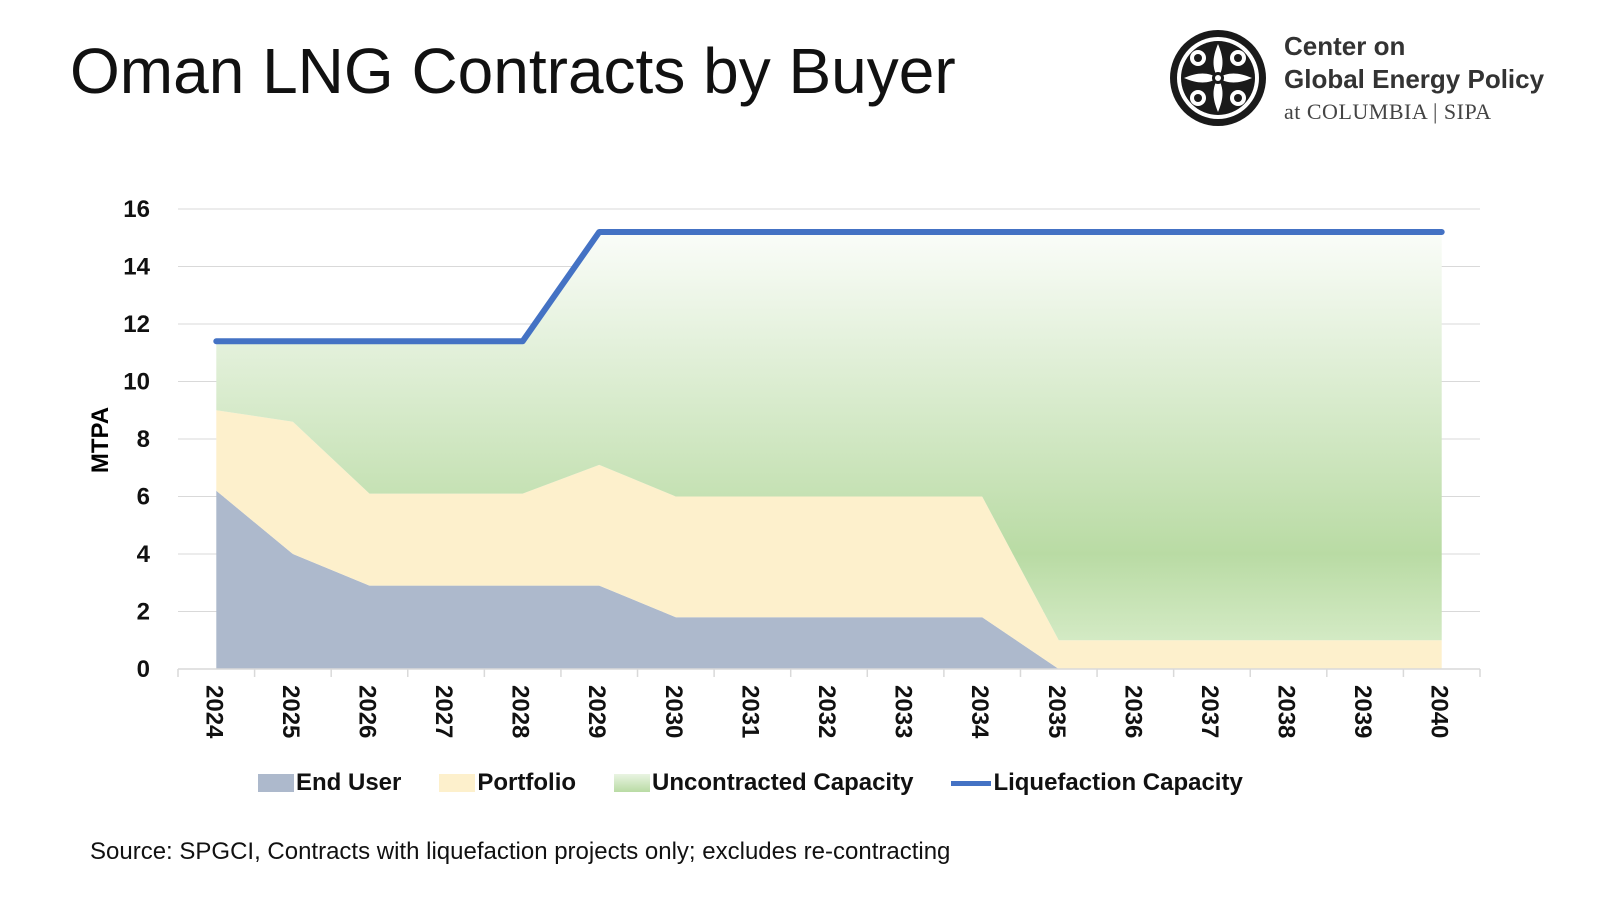  What do you see at coordinates (979, 712) in the screenshot?
I see `x-tick-label: 2034` at bounding box center [979, 712].